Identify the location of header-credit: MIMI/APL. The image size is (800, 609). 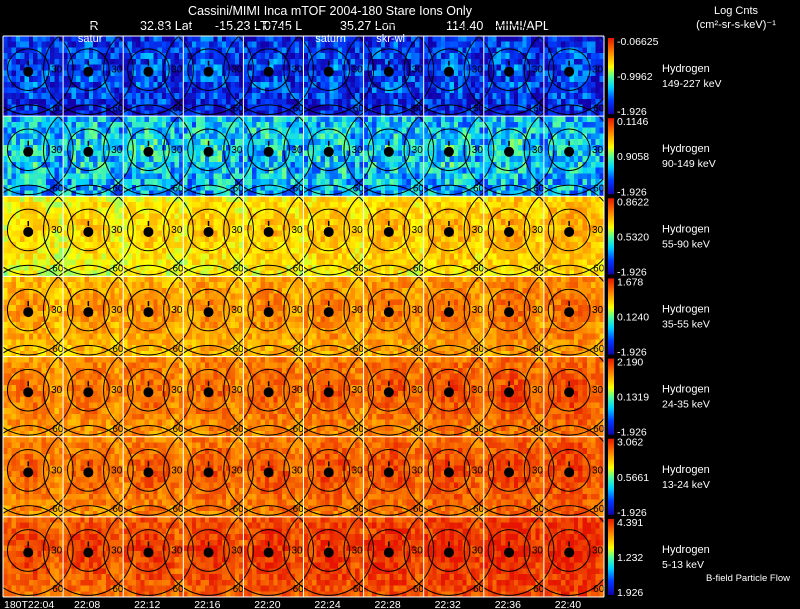
(522, 26).